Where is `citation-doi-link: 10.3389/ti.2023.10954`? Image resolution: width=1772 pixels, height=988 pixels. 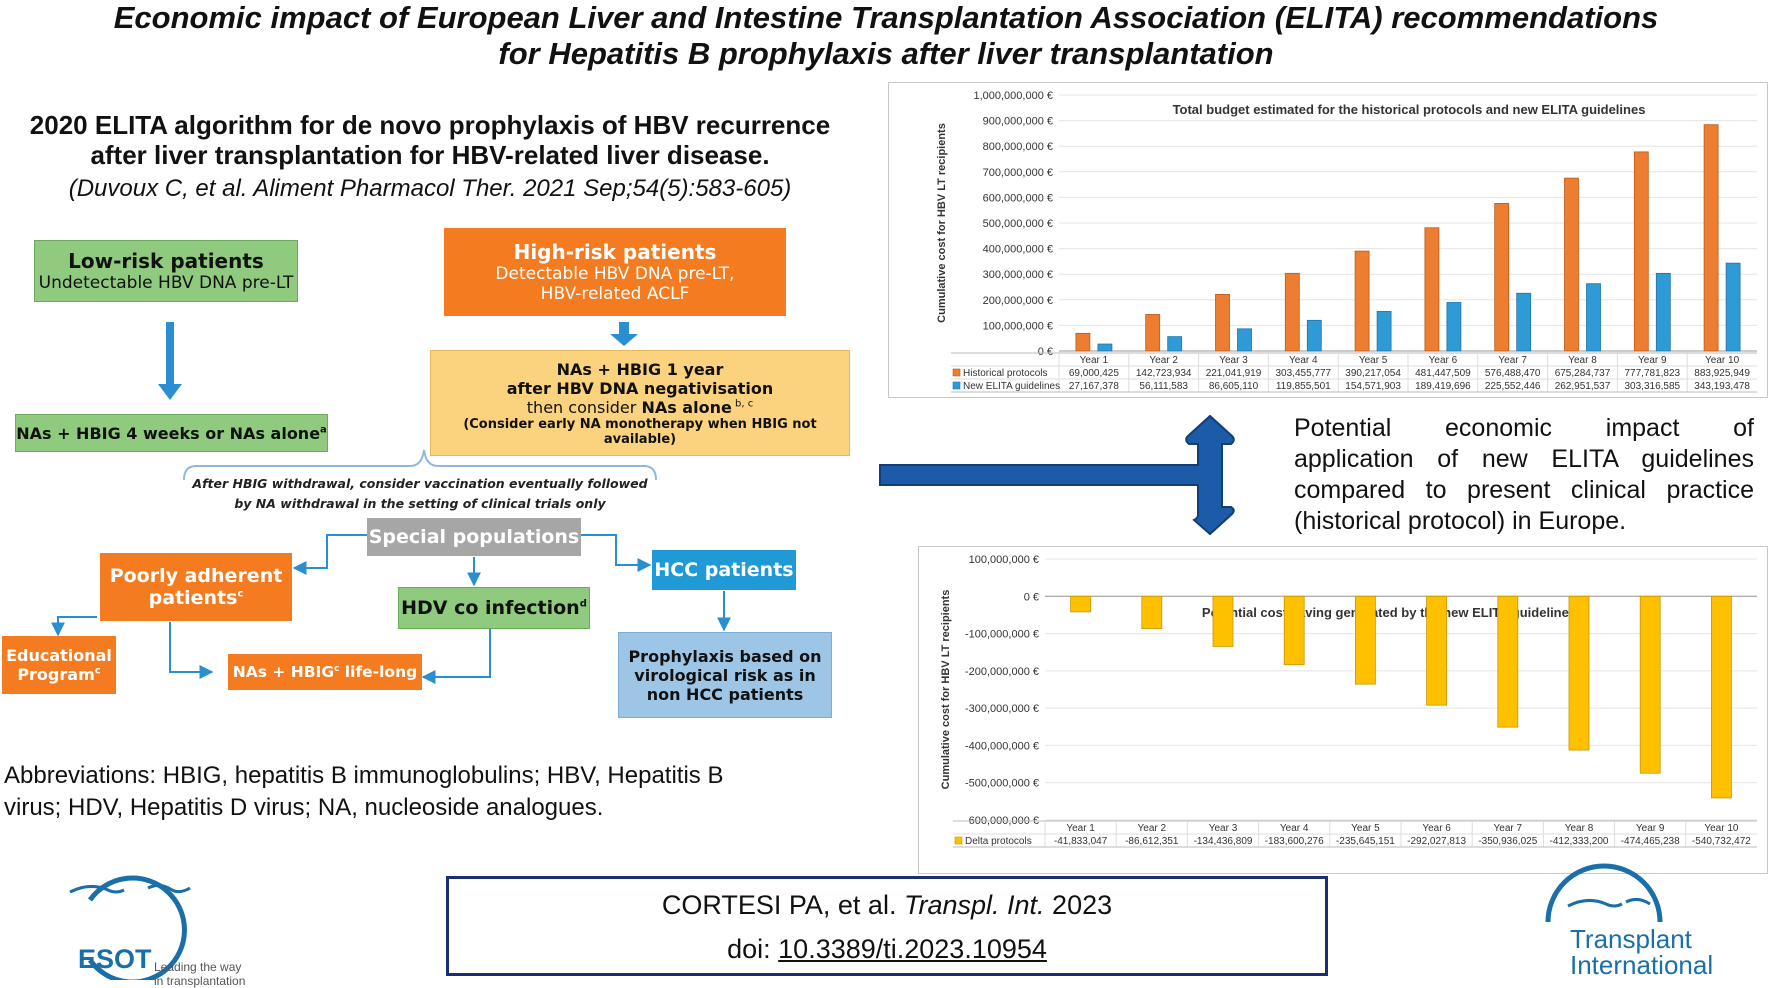 citation-doi-link: 10.3389/ti.2023.10954 is located at coordinates (912, 949).